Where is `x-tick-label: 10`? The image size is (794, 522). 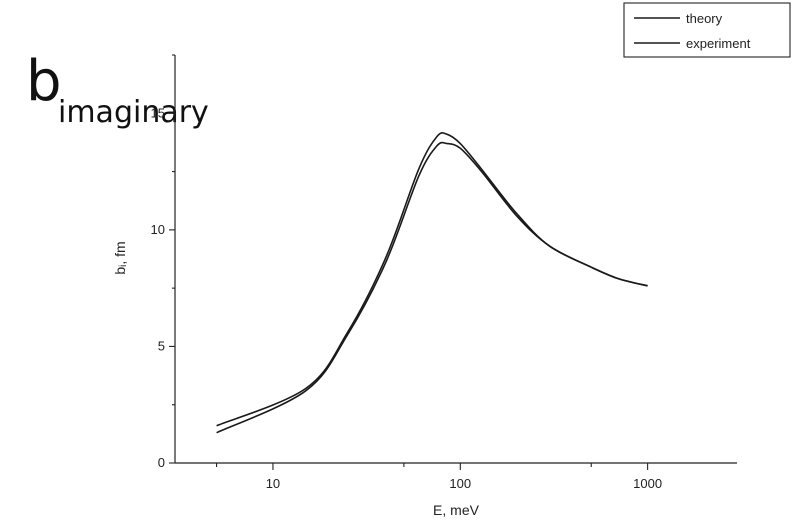
x-tick-label: 10 is located at coordinates (273, 483).